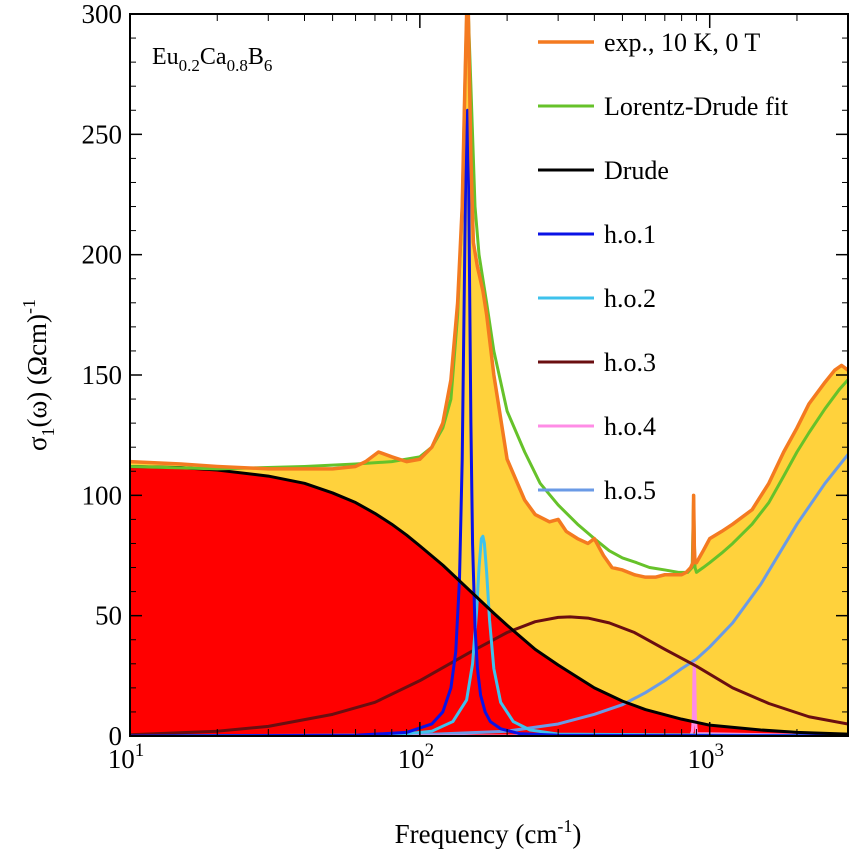 The height and width of the screenshot is (859, 849). I want to click on legend-label-h-o-4: h.o.4, so click(630, 426).